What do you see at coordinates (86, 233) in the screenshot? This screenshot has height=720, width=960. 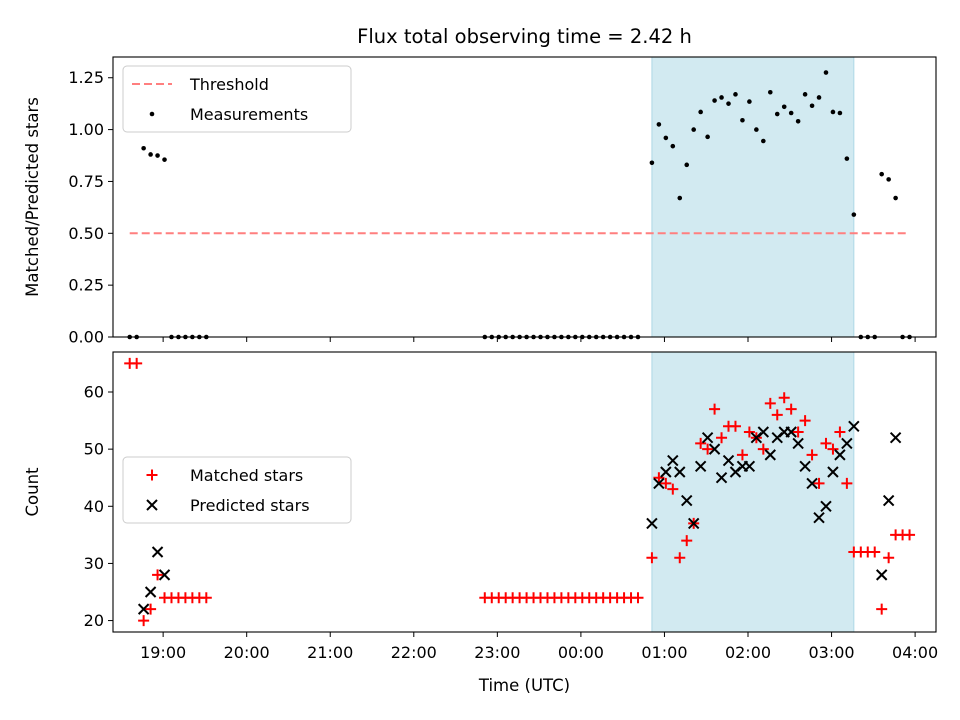 I see `y-tick-label: 0.50` at bounding box center [86, 233].